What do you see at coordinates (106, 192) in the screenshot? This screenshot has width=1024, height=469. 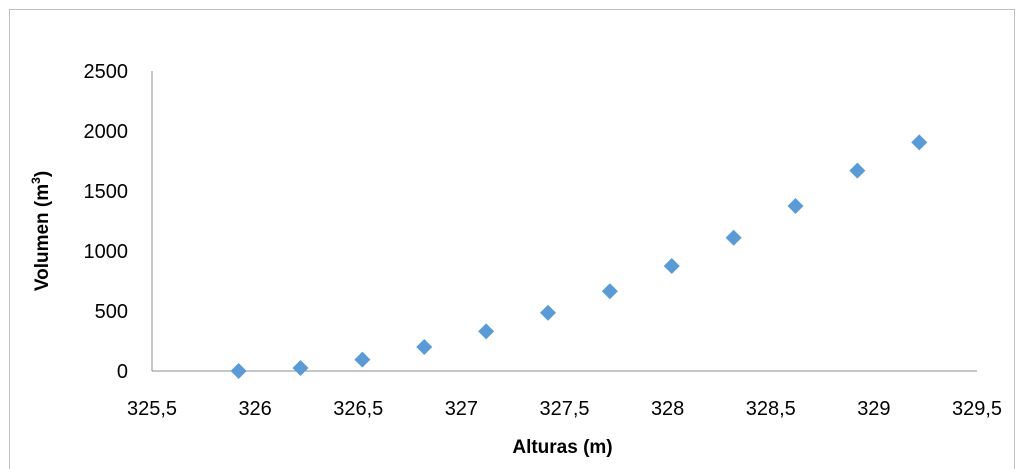 I see `y-tick-label: 1500` at bounding box center [106, 192].